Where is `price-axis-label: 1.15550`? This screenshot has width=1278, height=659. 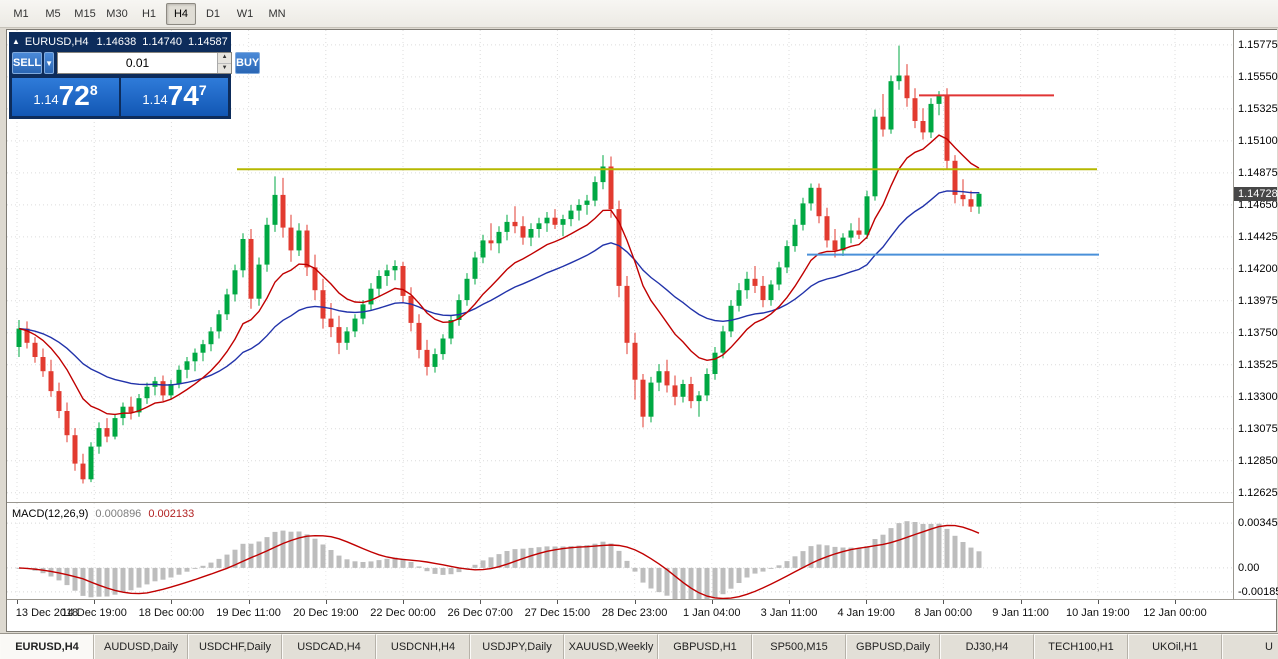
price-axis-label: 1.15550 is located at coordinates (1258, 76).